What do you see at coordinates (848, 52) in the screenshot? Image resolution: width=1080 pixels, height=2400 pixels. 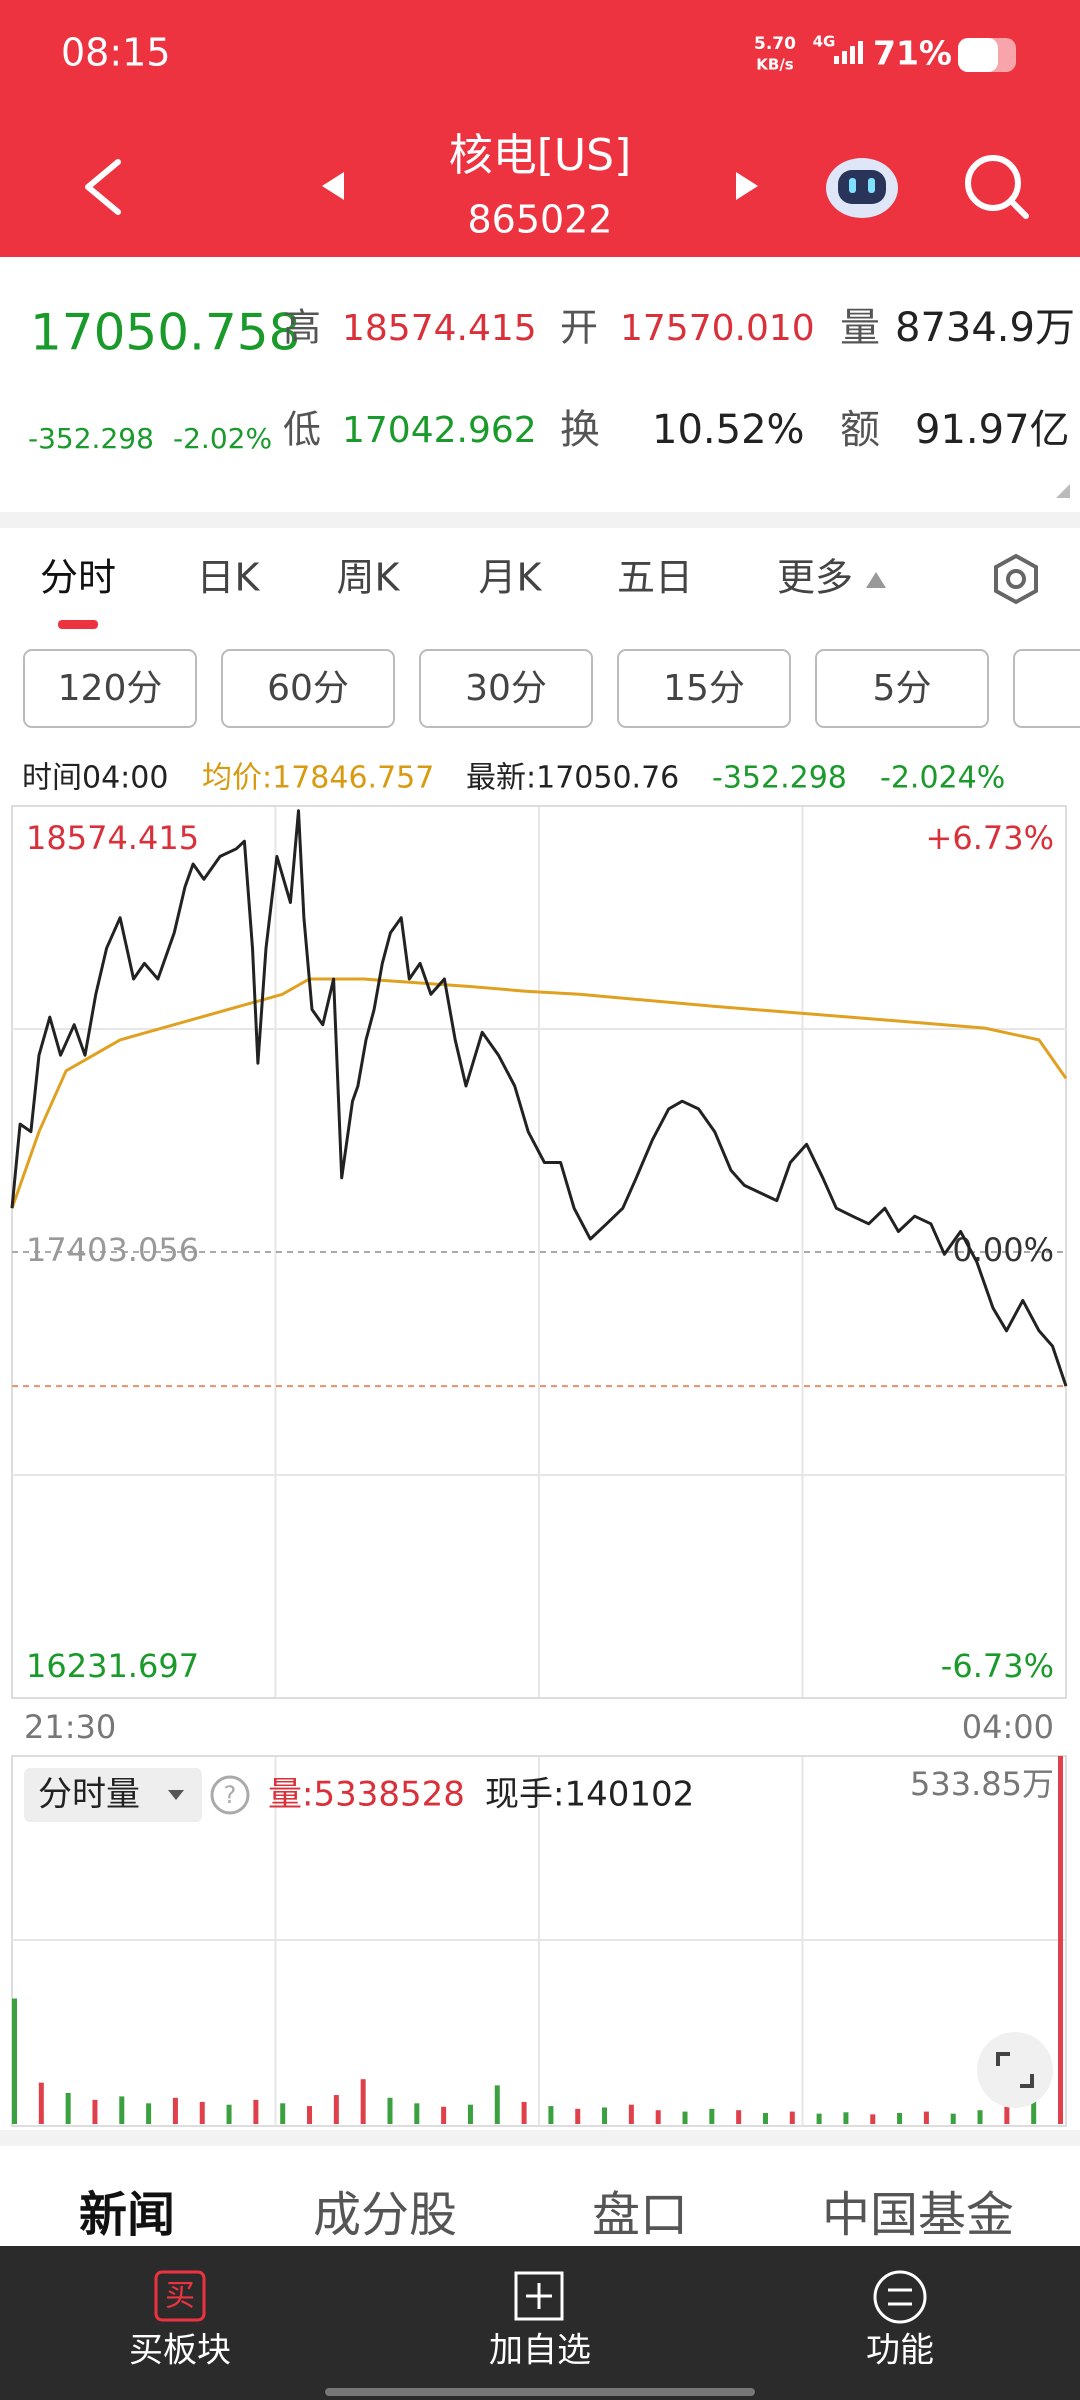 I see `signal-icon` at bounding box center [848, 52].